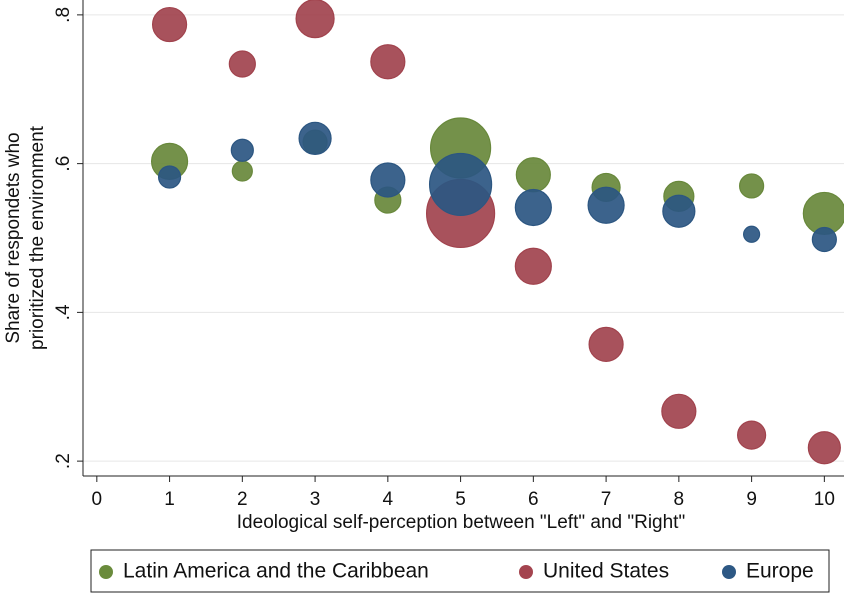  What do you see at coordinates (533, 499) in the screenshot?
I see `x-tick-label: 6` at bounding box center [533, 499].